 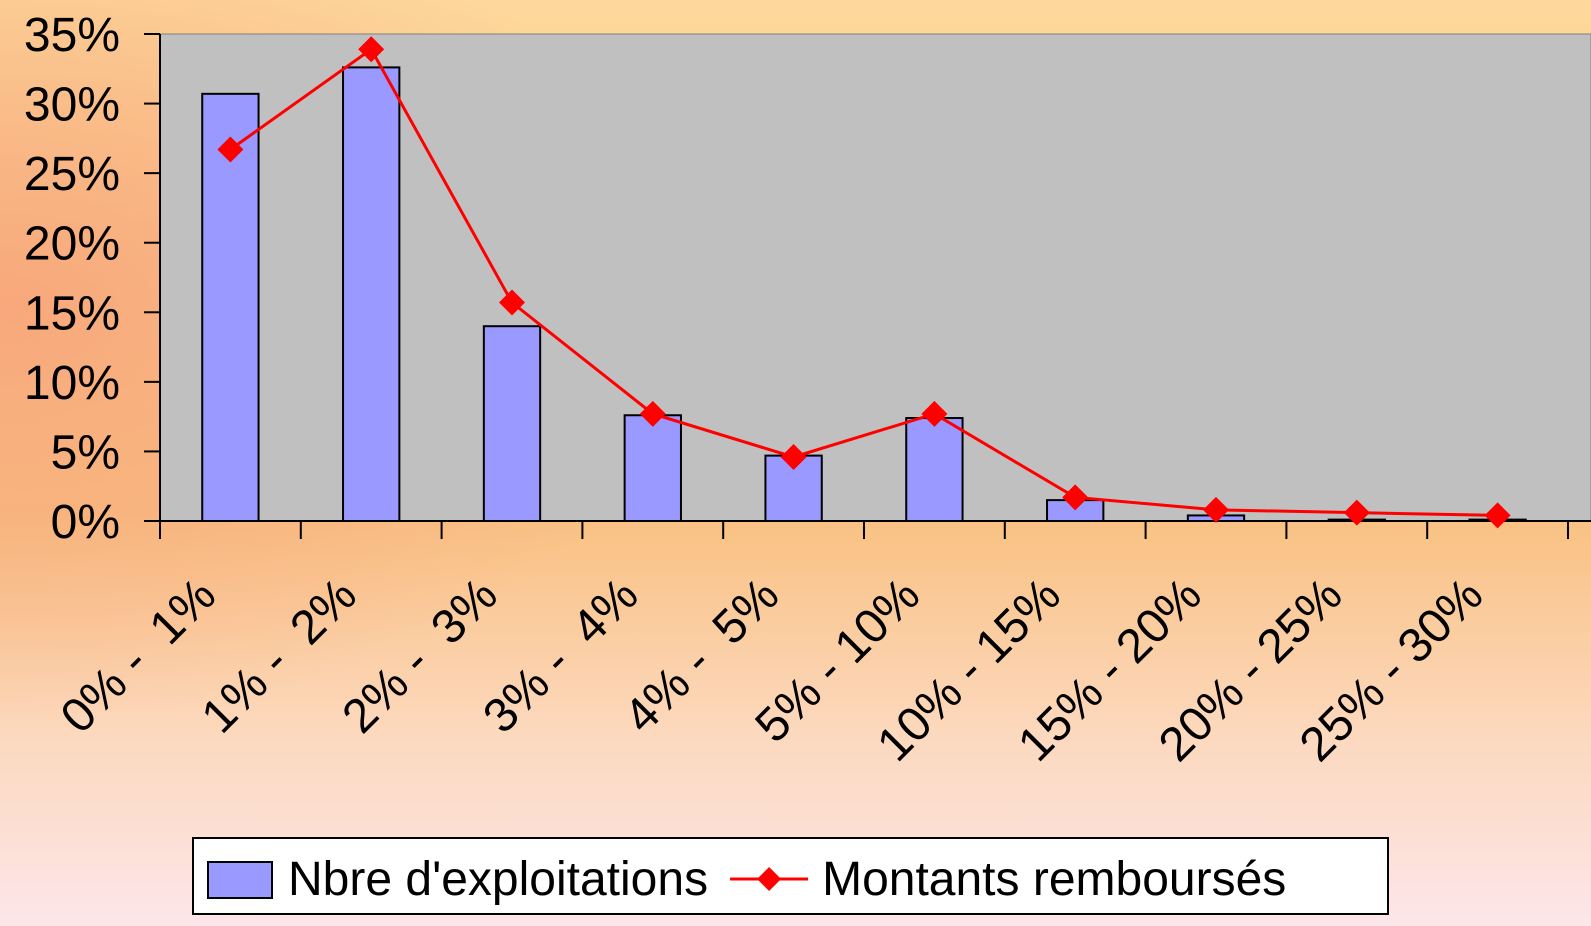 I want to click on y-tick-label: 5%, so click(x=85, y=452).